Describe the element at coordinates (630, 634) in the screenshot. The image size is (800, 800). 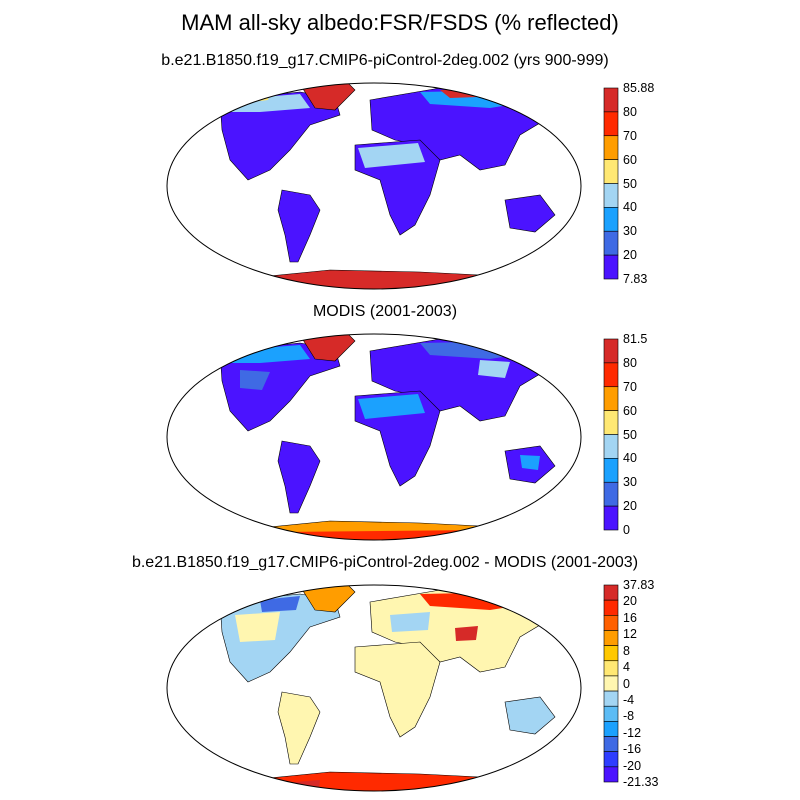
I see `colorbar-tick-label: 12` at that location.